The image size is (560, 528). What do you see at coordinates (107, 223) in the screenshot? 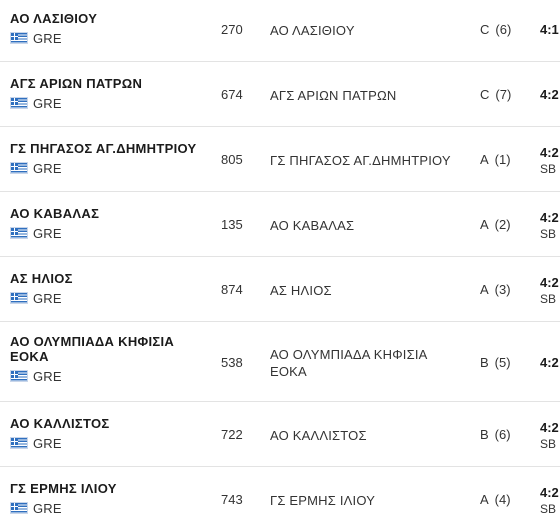
I see `team-cell: ΑΟ ΚΑΒΑΛΑΣ GRE` at bounding box center [107, 223].